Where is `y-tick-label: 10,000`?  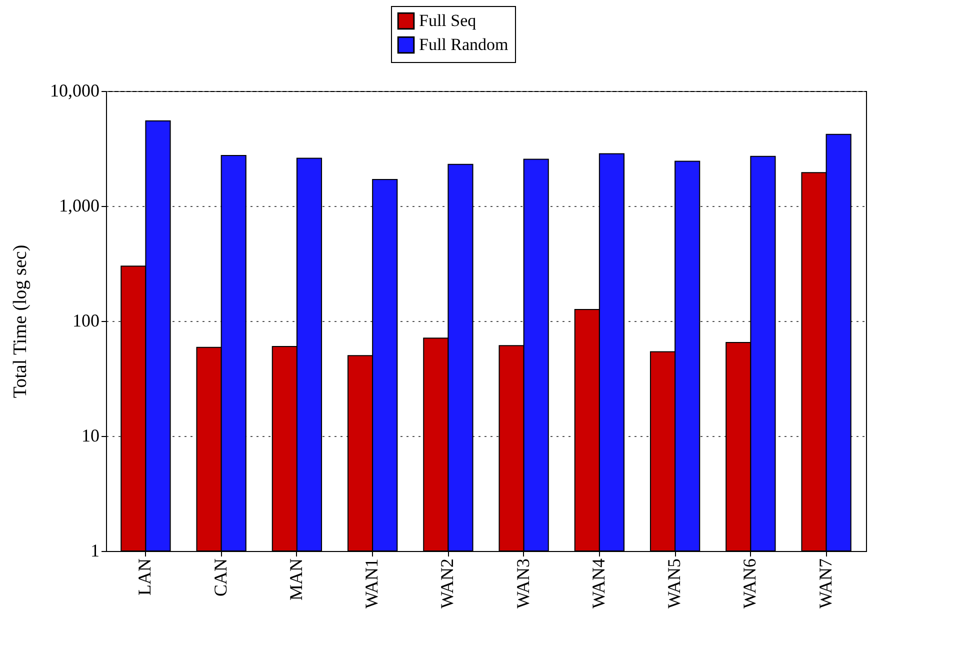 y-tick-label: 10,000 is located at coordinates (75, 90).